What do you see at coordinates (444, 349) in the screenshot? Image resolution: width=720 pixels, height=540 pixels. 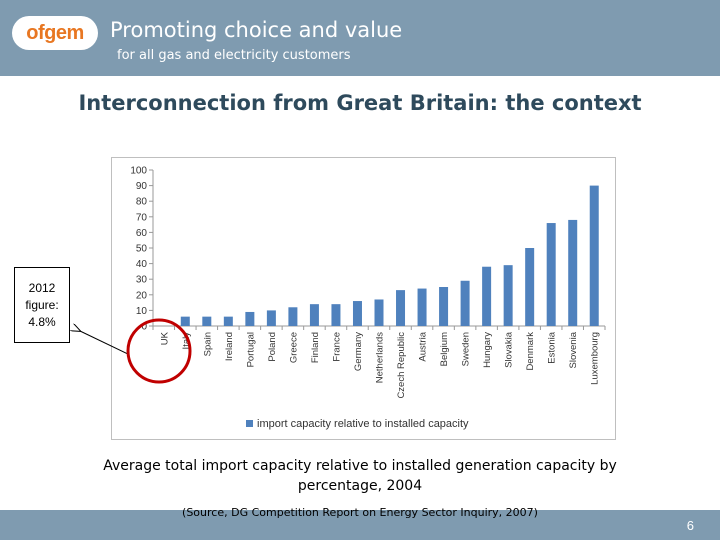 I see `category-label: Belgium` at bounding box center [444, 349].